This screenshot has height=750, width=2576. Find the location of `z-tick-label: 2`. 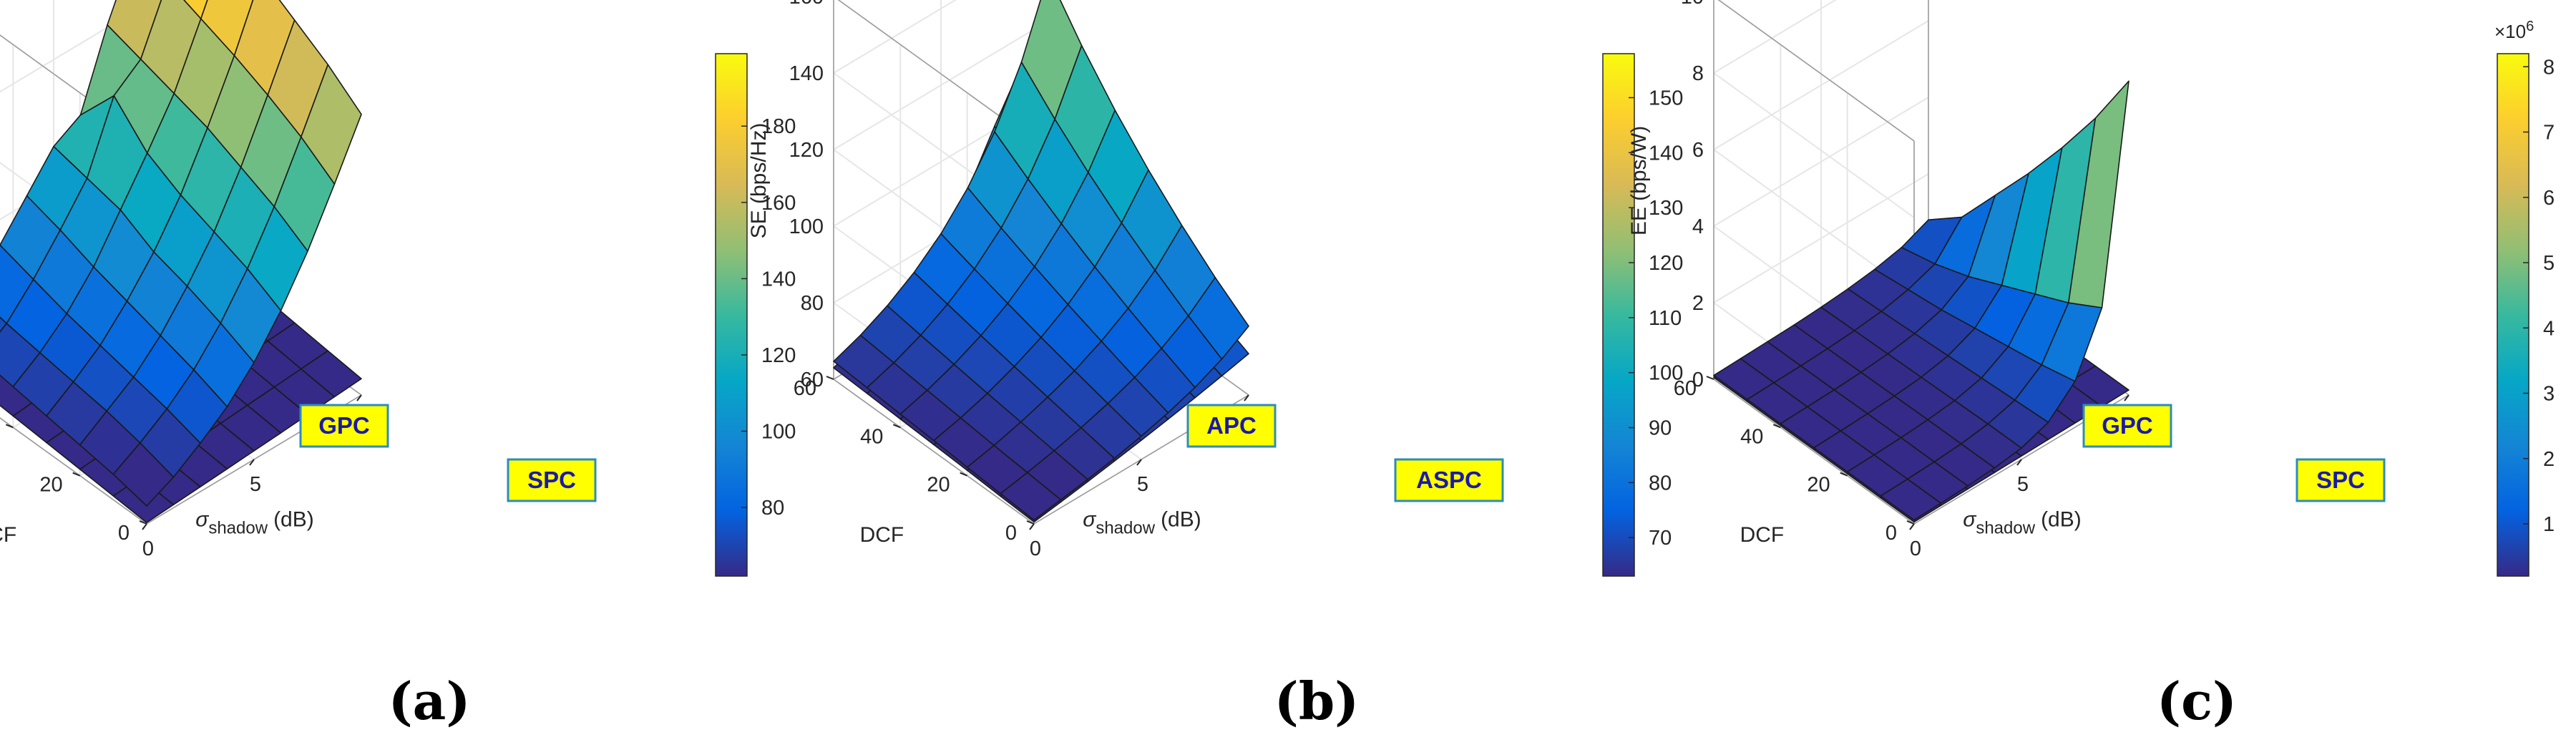

z-tick-label: 2 is located at coordinates (1698, 303).